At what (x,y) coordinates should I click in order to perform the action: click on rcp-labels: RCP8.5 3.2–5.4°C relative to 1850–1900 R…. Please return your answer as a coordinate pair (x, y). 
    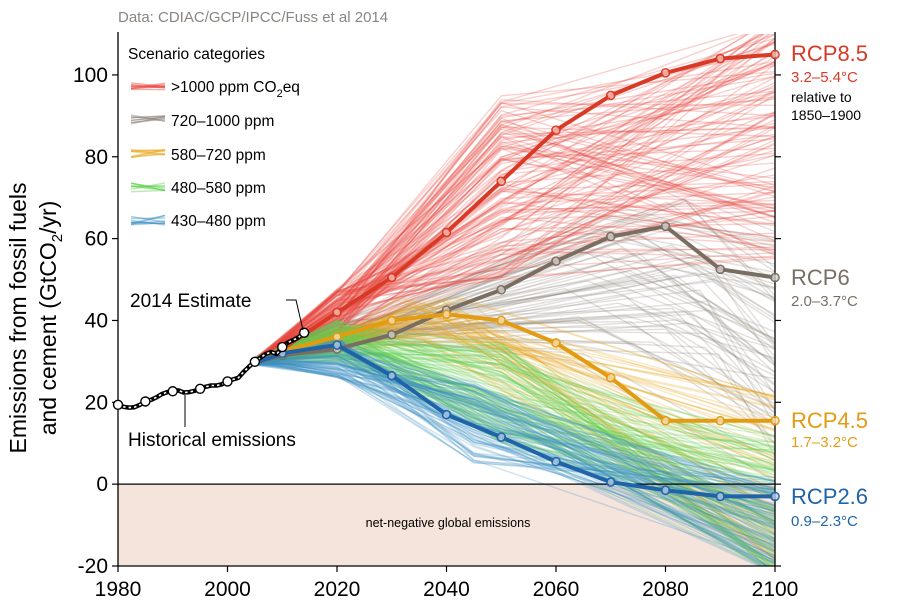
    Looking at the image, I should click on (829, 285).